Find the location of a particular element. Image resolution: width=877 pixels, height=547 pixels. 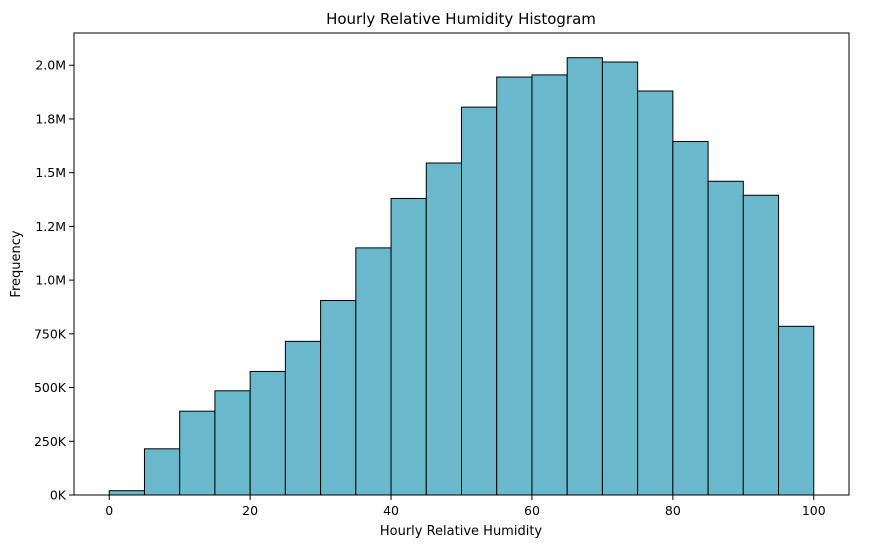

x-tick-label: 100 is located at coordinates (814, 510).